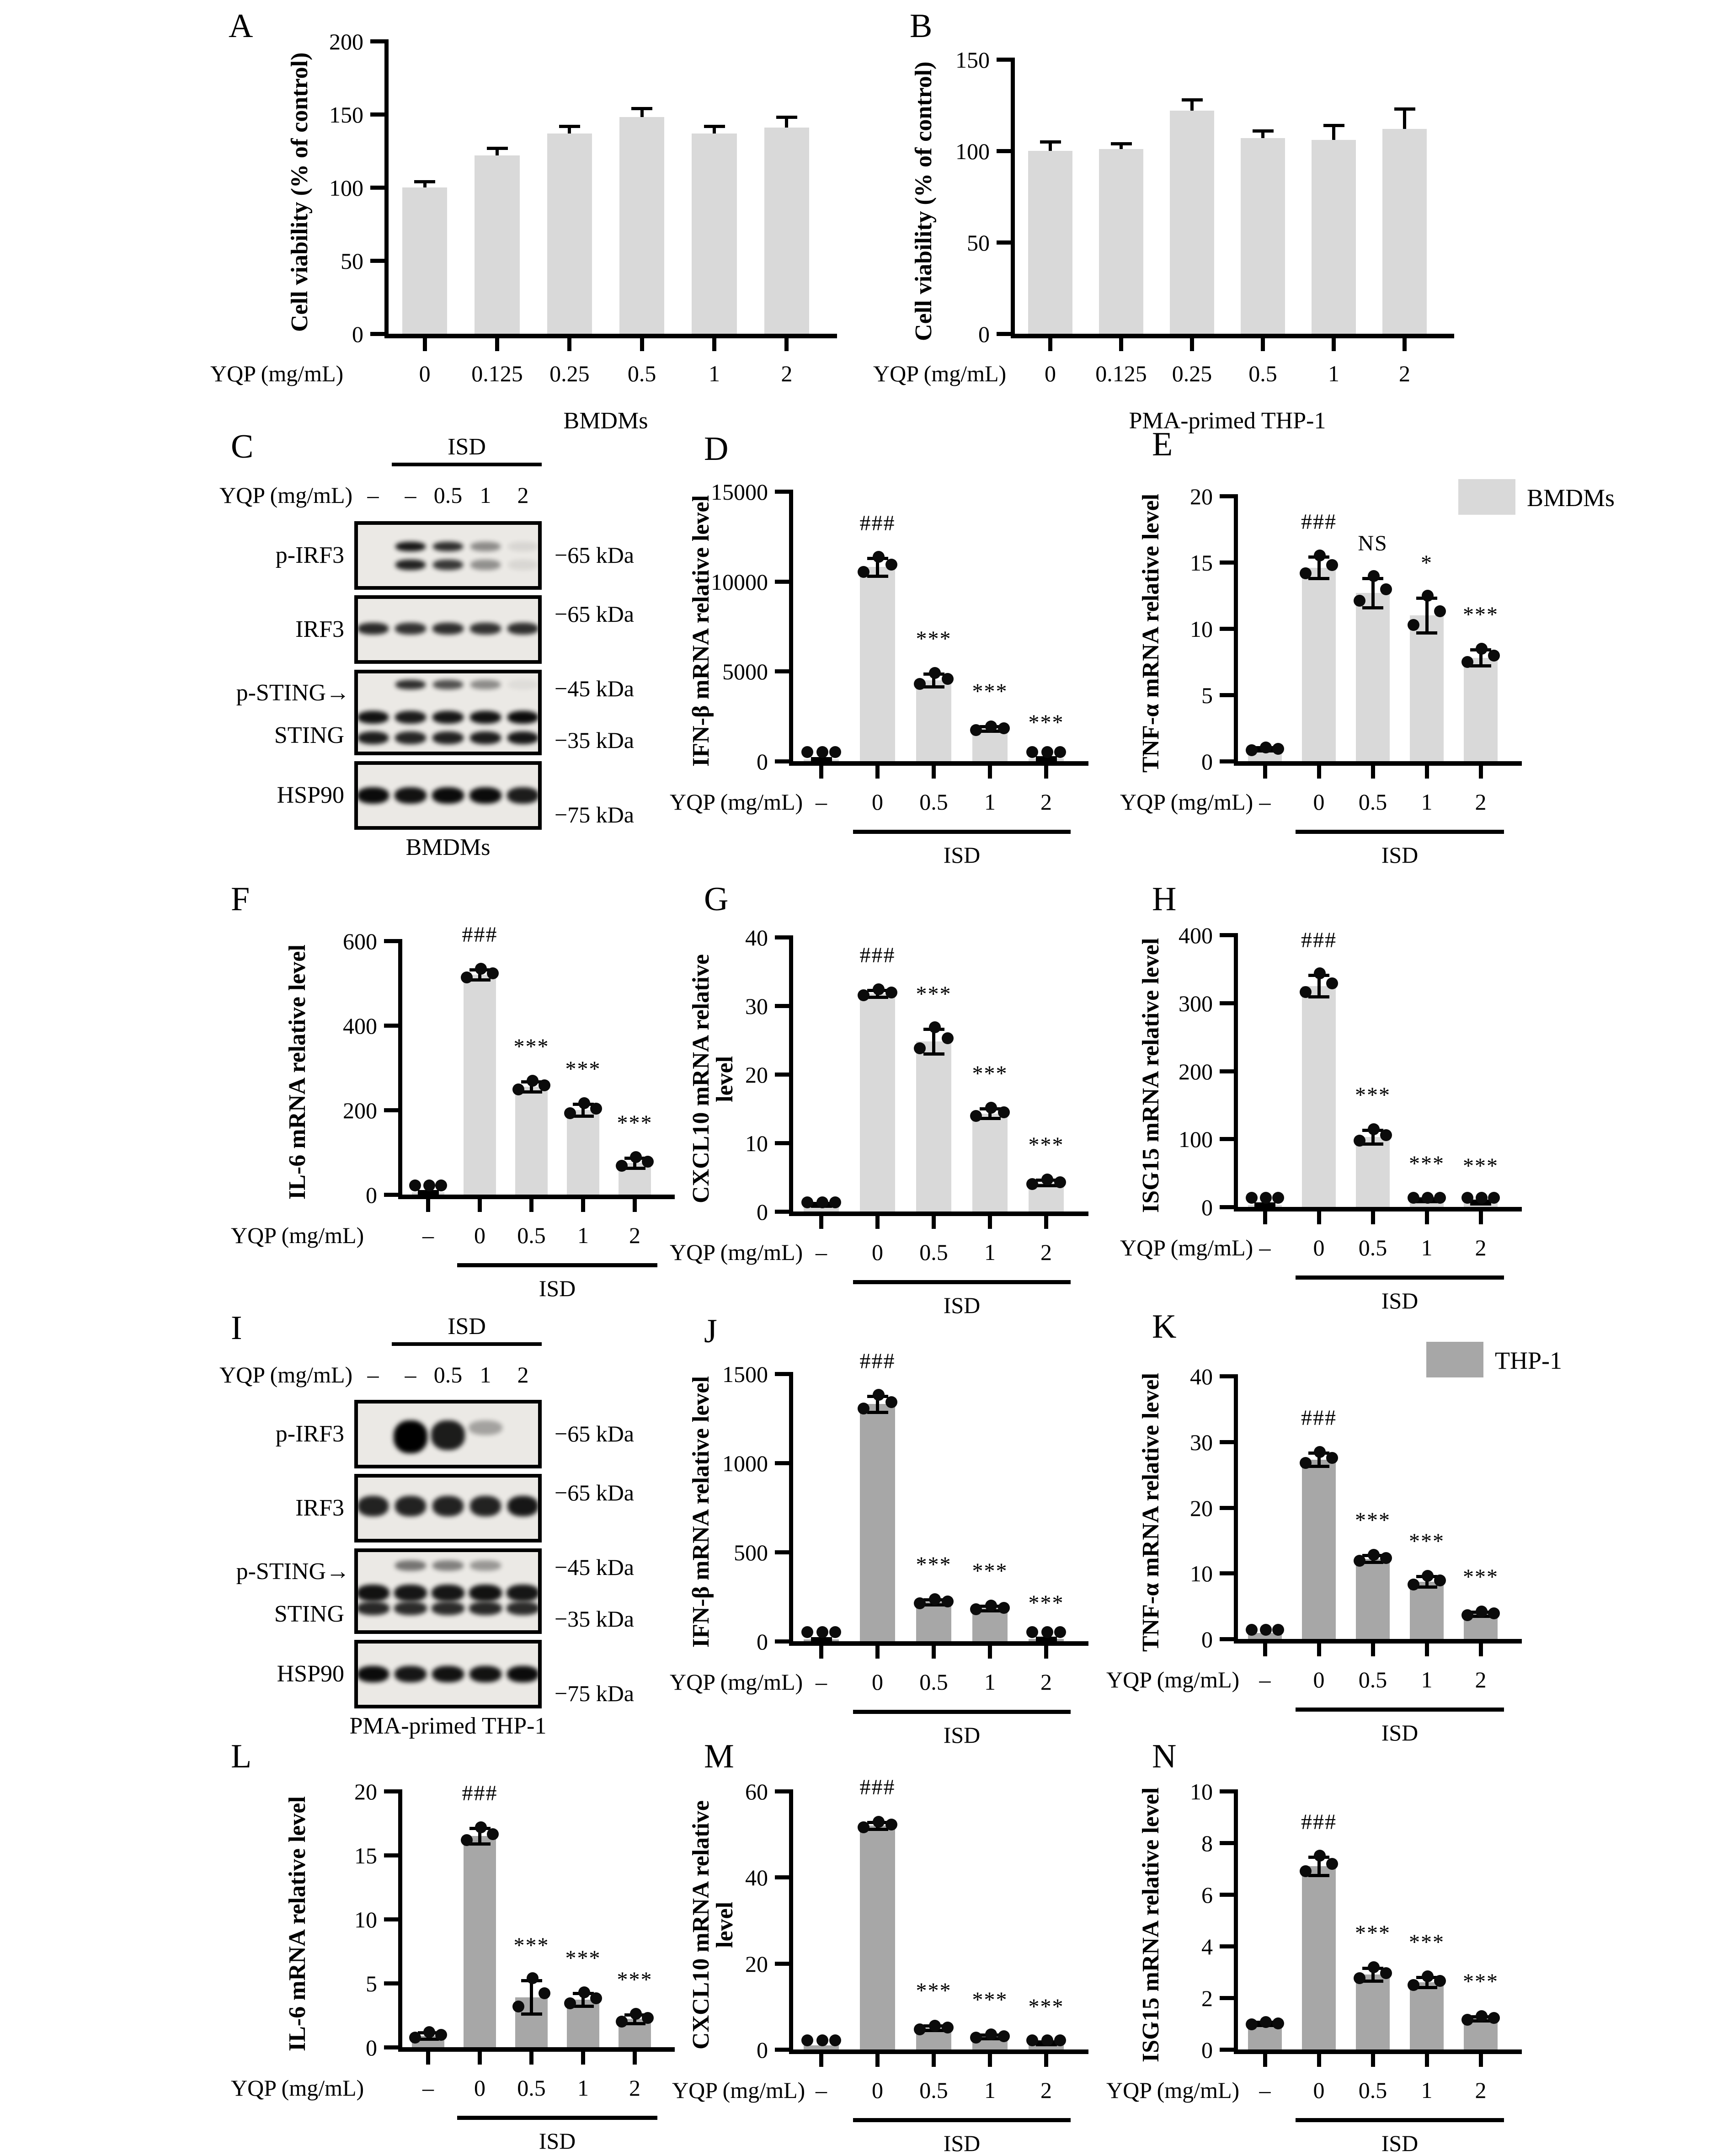  What do you see at coordinates (594, 814) in the screenshot?
I see `molecular-weight-marker: −75 kDa` at bounding box center [594, 814].